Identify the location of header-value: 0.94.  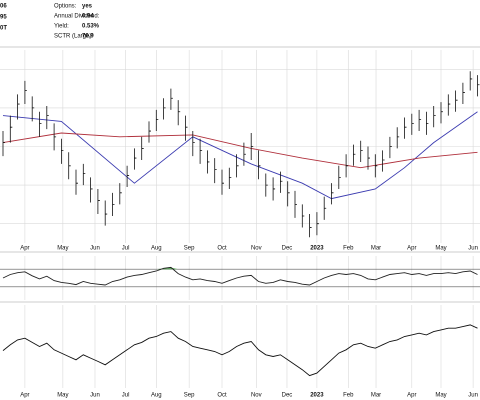
(88, 17).